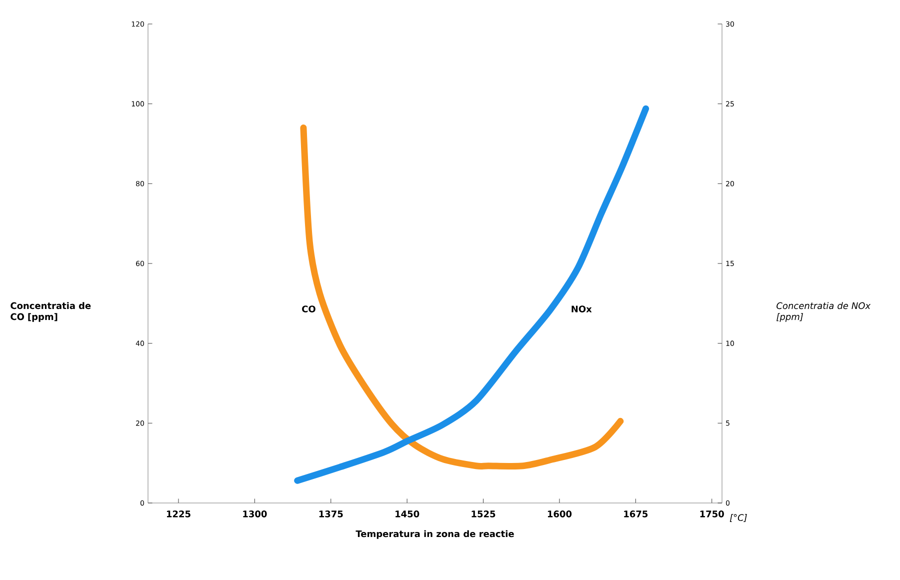  Describe the element at coordinates (823, 312) in the screenshot. I see `y2-axis-title: Concentratia de NOx [ppm]` at that location.